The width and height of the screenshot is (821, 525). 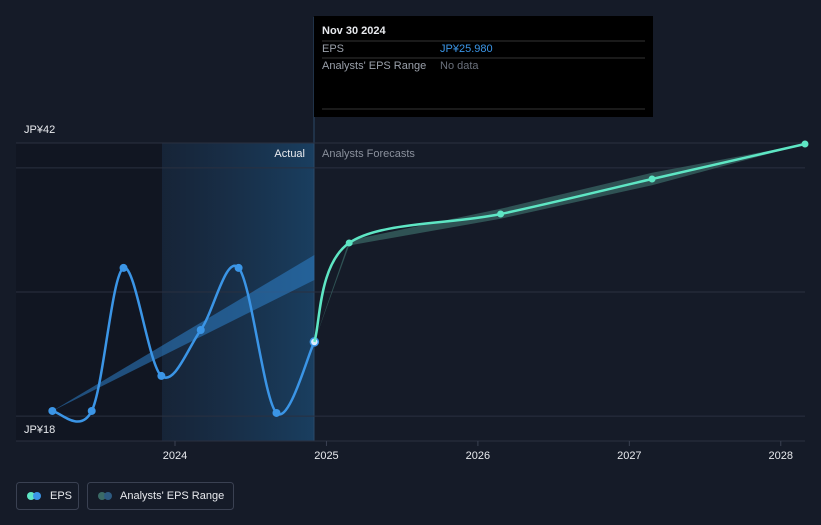 What do you see at coordinates (183, 332) in the screenshot?
I see `range-band` at bounding box center [183, 332].